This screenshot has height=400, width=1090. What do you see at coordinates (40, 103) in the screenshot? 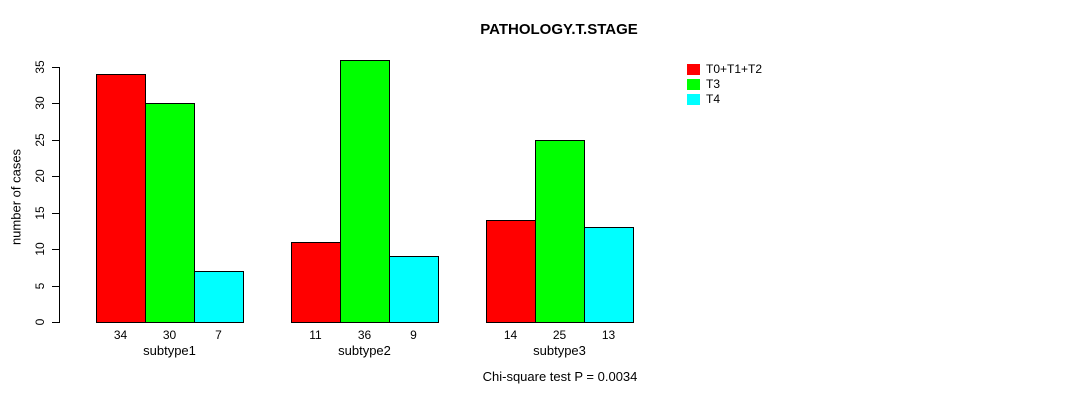
I see `y-tick-label: 30` at bounding box center [40, 103].